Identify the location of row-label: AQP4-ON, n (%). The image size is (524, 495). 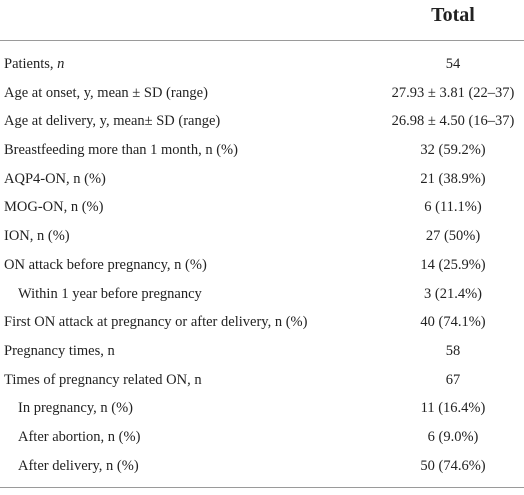
(55, 179).